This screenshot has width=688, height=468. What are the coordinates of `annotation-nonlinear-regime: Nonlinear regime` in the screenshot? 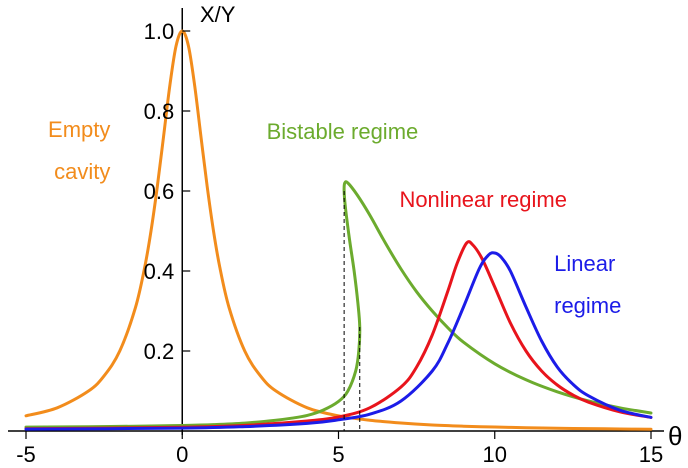 It's located at (483, 199).